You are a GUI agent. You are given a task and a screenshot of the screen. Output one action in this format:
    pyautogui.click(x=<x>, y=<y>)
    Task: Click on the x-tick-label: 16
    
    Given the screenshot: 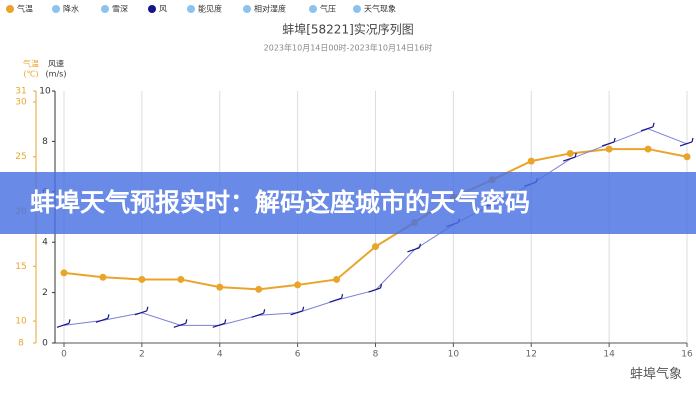 What is the action you would take?
    pyautogui.click(x=687, y=355)
    